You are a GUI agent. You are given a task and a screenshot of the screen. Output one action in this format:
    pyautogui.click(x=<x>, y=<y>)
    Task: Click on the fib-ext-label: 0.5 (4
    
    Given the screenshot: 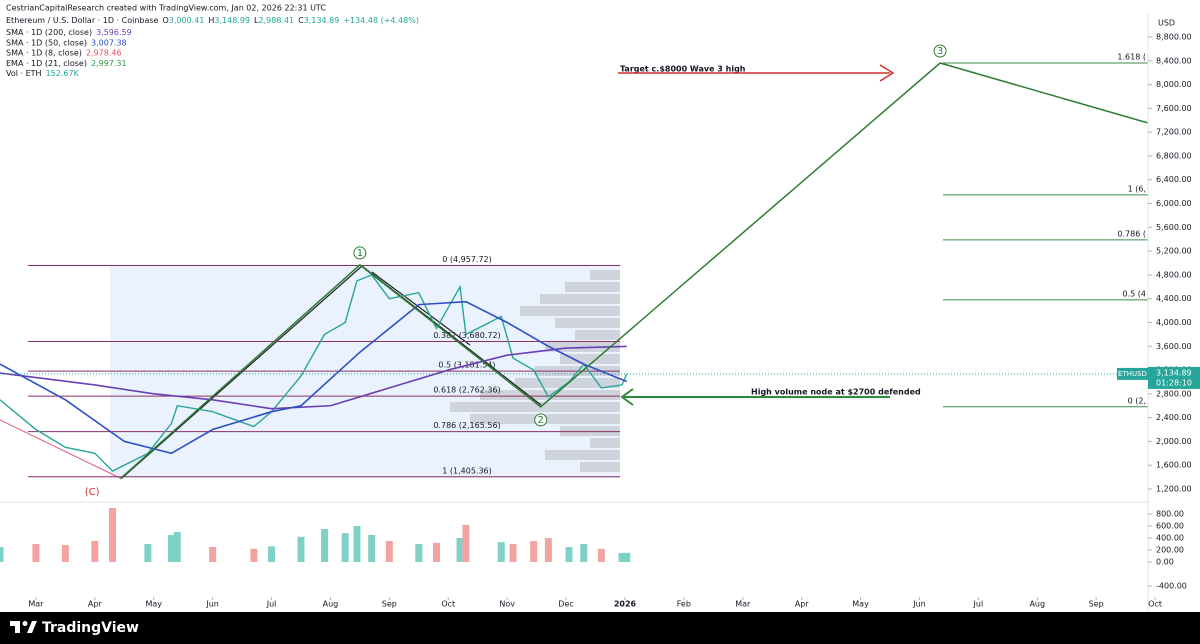 What is the action you would take?
    pyautogui.click(x=1134, y=293)
    